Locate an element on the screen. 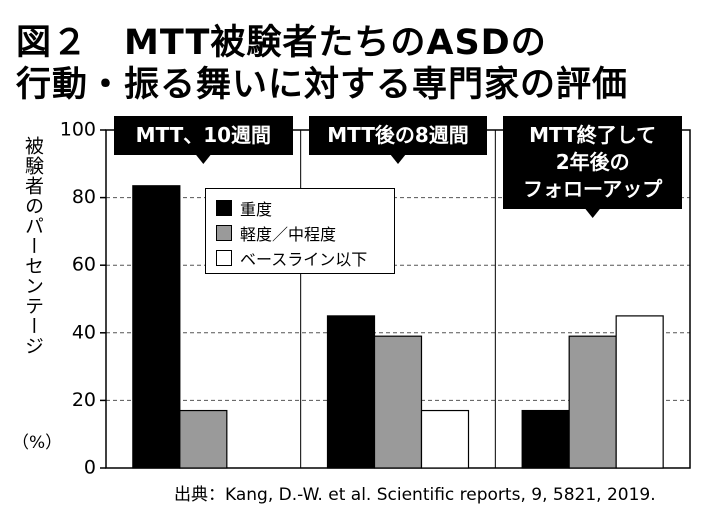 Image resolution: width=714 pixels, height=516 pixels. y-tick-label: 80 is located at coordinates (84, 197).